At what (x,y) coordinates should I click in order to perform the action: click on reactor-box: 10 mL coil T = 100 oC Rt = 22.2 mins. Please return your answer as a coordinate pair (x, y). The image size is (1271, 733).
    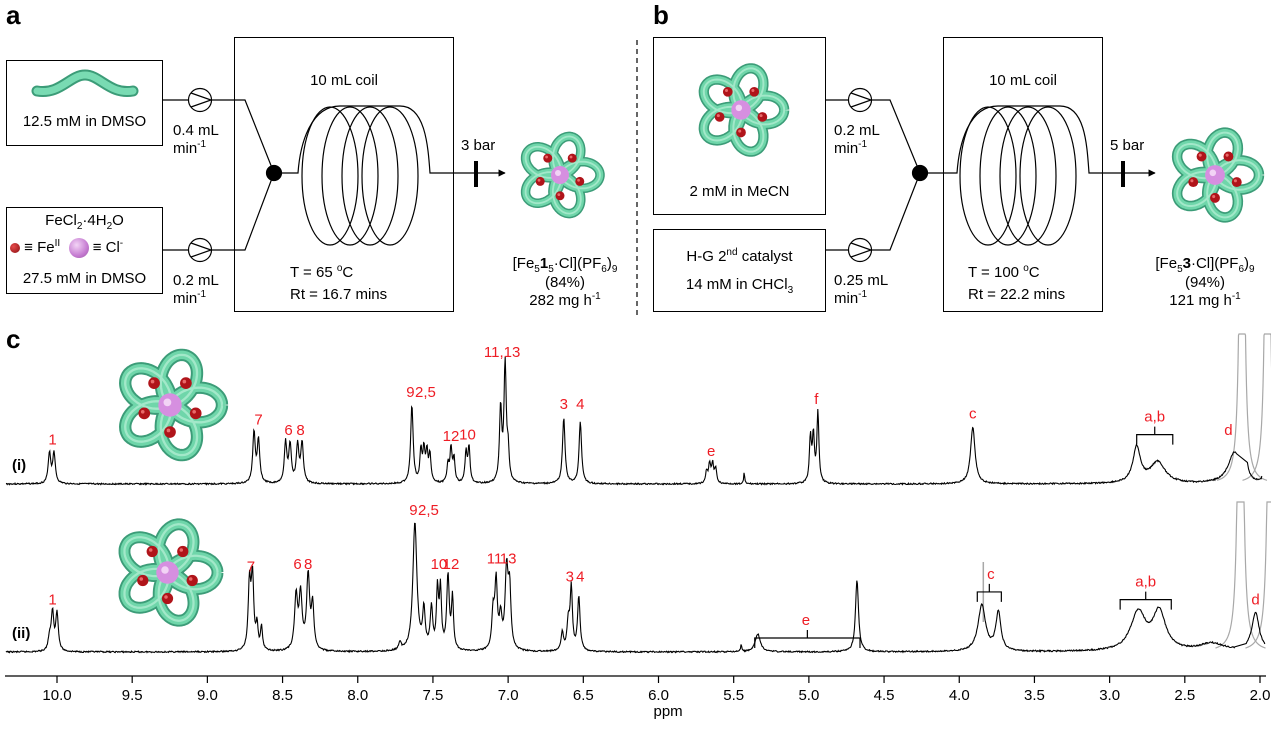
    Looking at the image, I should click on (1023, 174).